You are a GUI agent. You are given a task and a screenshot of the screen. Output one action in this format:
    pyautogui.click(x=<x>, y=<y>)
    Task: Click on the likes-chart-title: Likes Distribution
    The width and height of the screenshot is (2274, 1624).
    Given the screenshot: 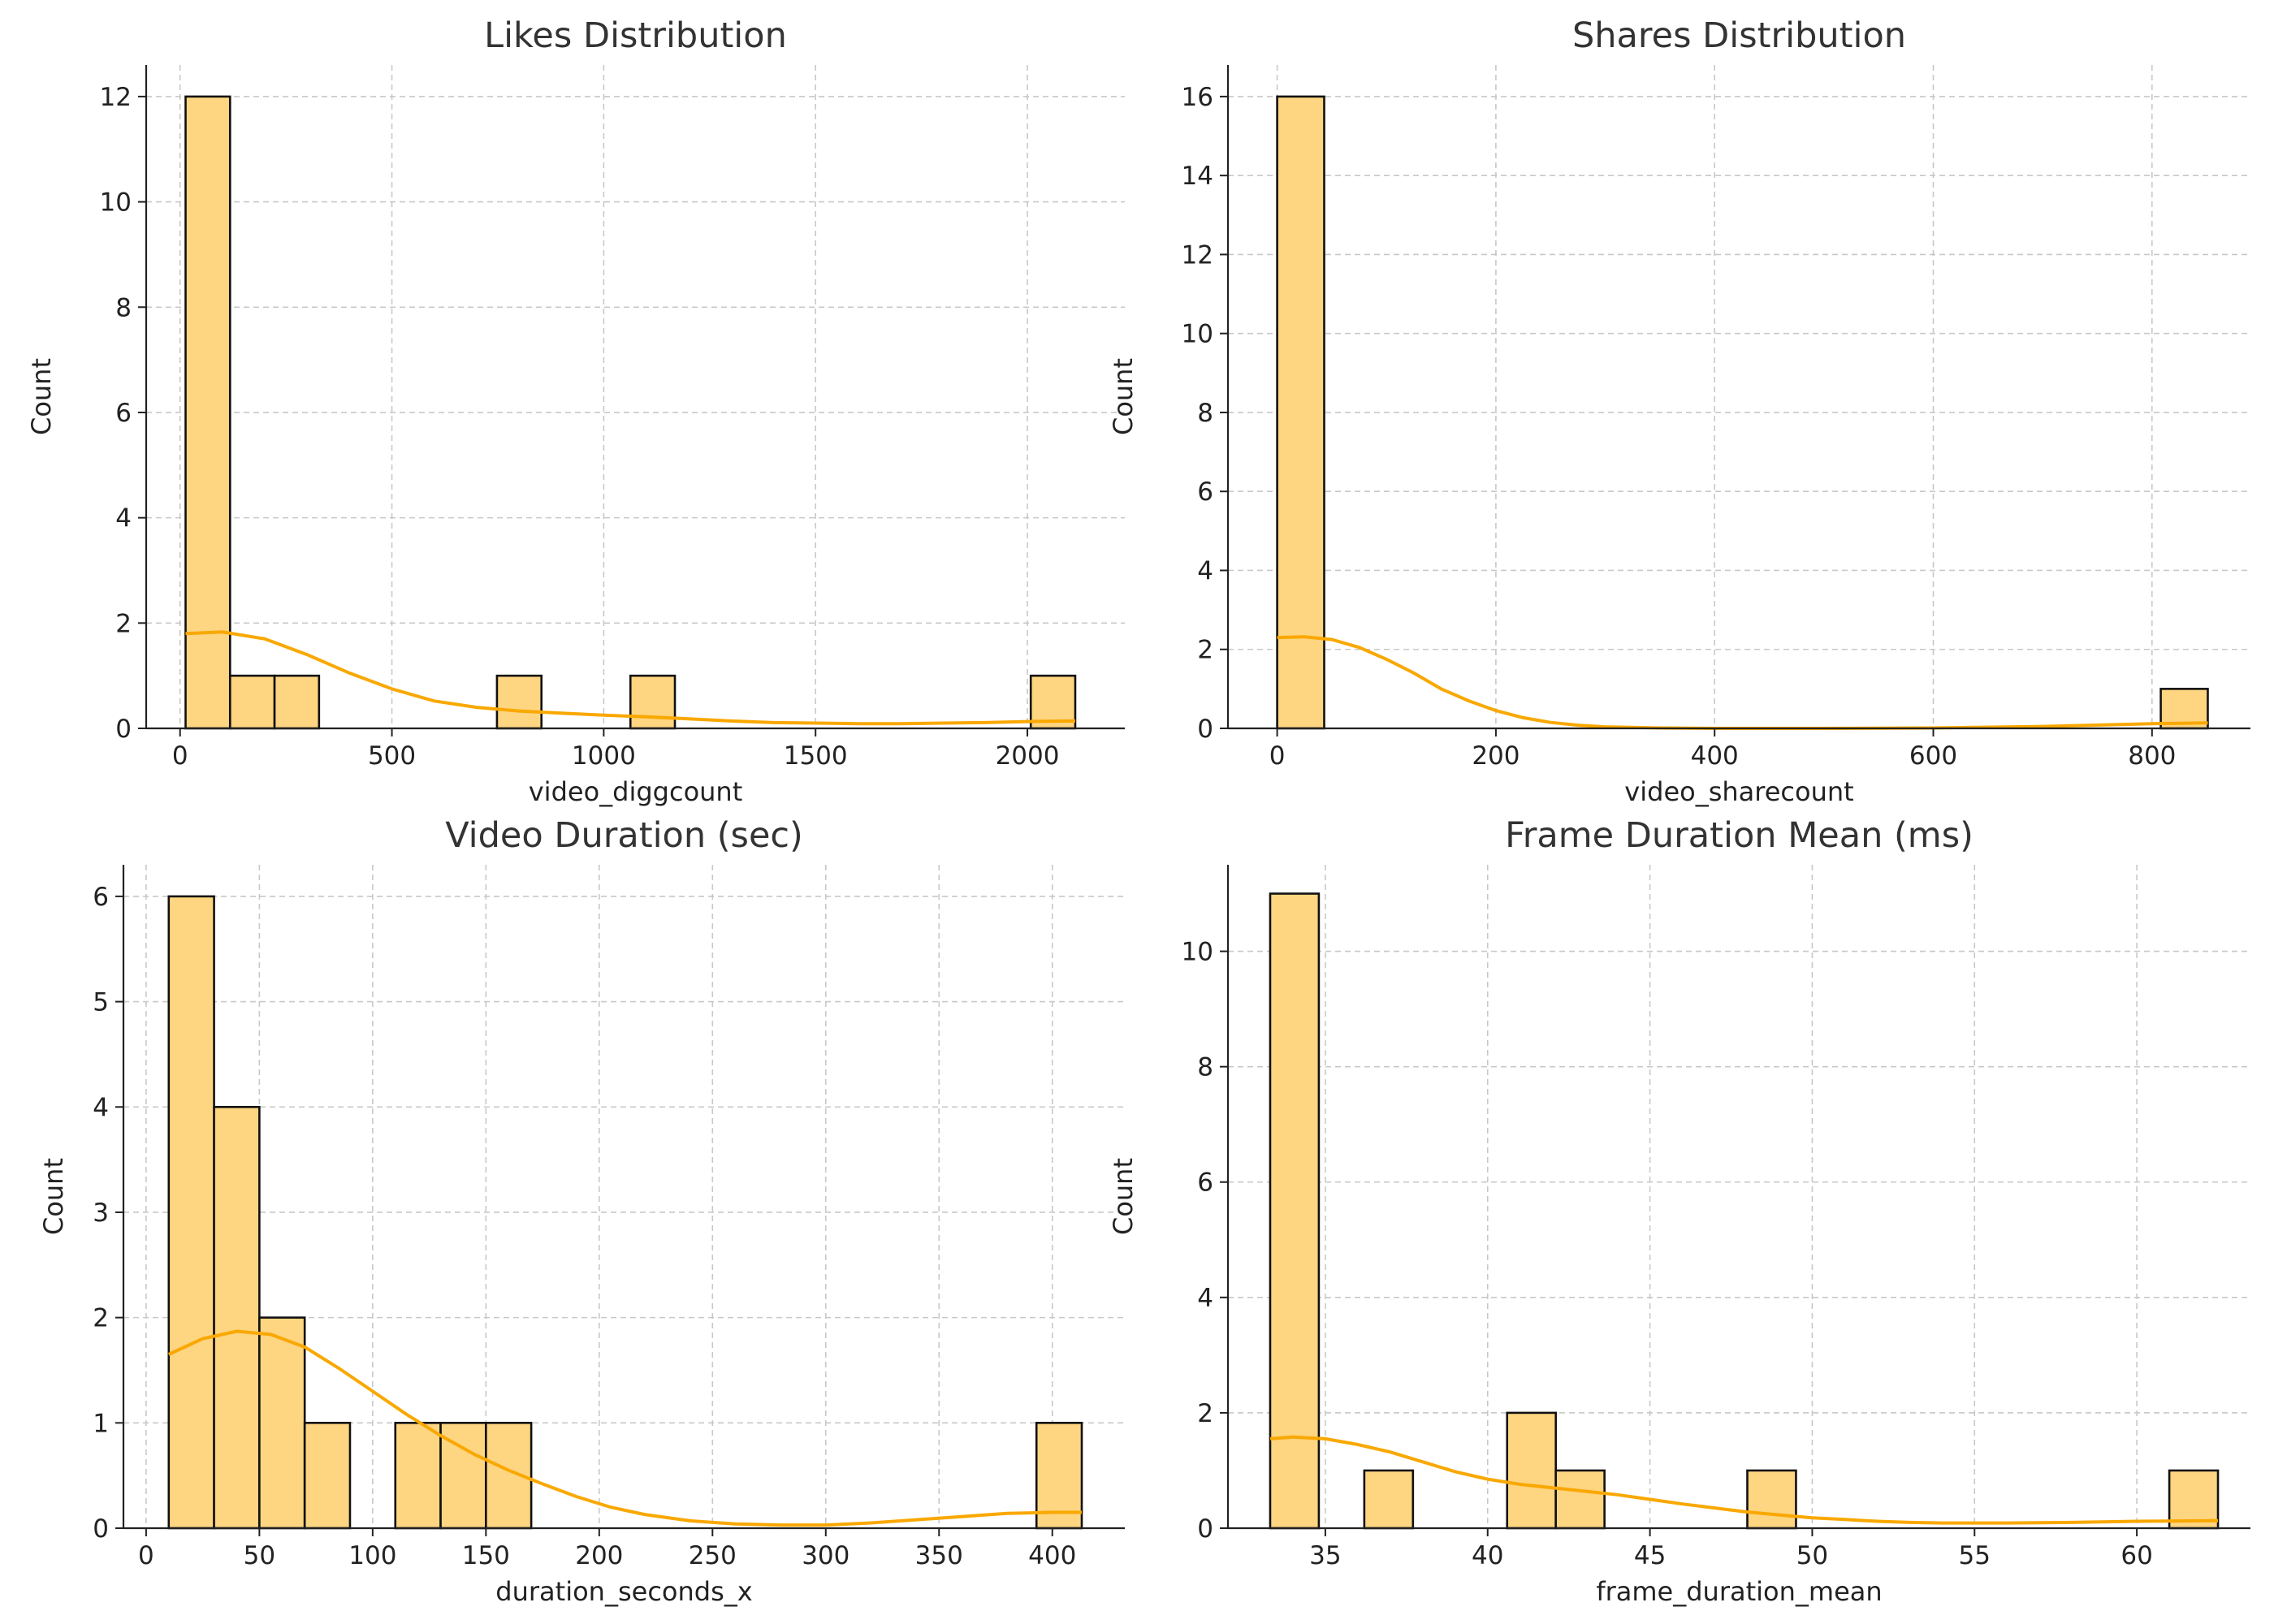 What is the action you would take?
    pyautogui.click(x=636, y=35)
    